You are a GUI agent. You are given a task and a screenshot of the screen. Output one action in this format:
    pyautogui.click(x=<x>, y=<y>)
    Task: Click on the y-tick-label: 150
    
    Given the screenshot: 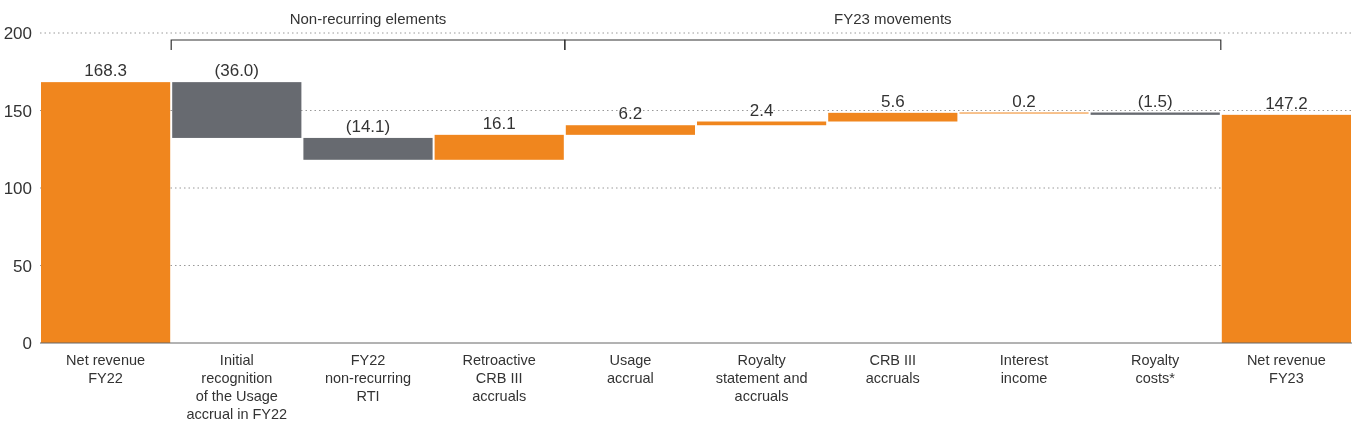 What is the action you would take?
    pyautogui.click(x=17, y=111)
    